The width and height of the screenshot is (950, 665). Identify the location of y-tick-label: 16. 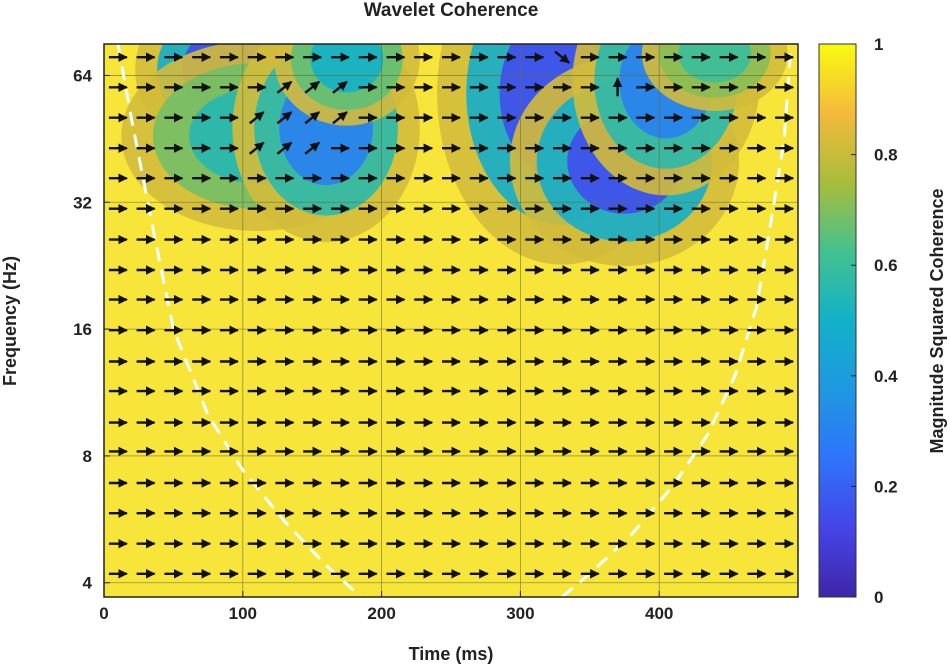
(82, 329).